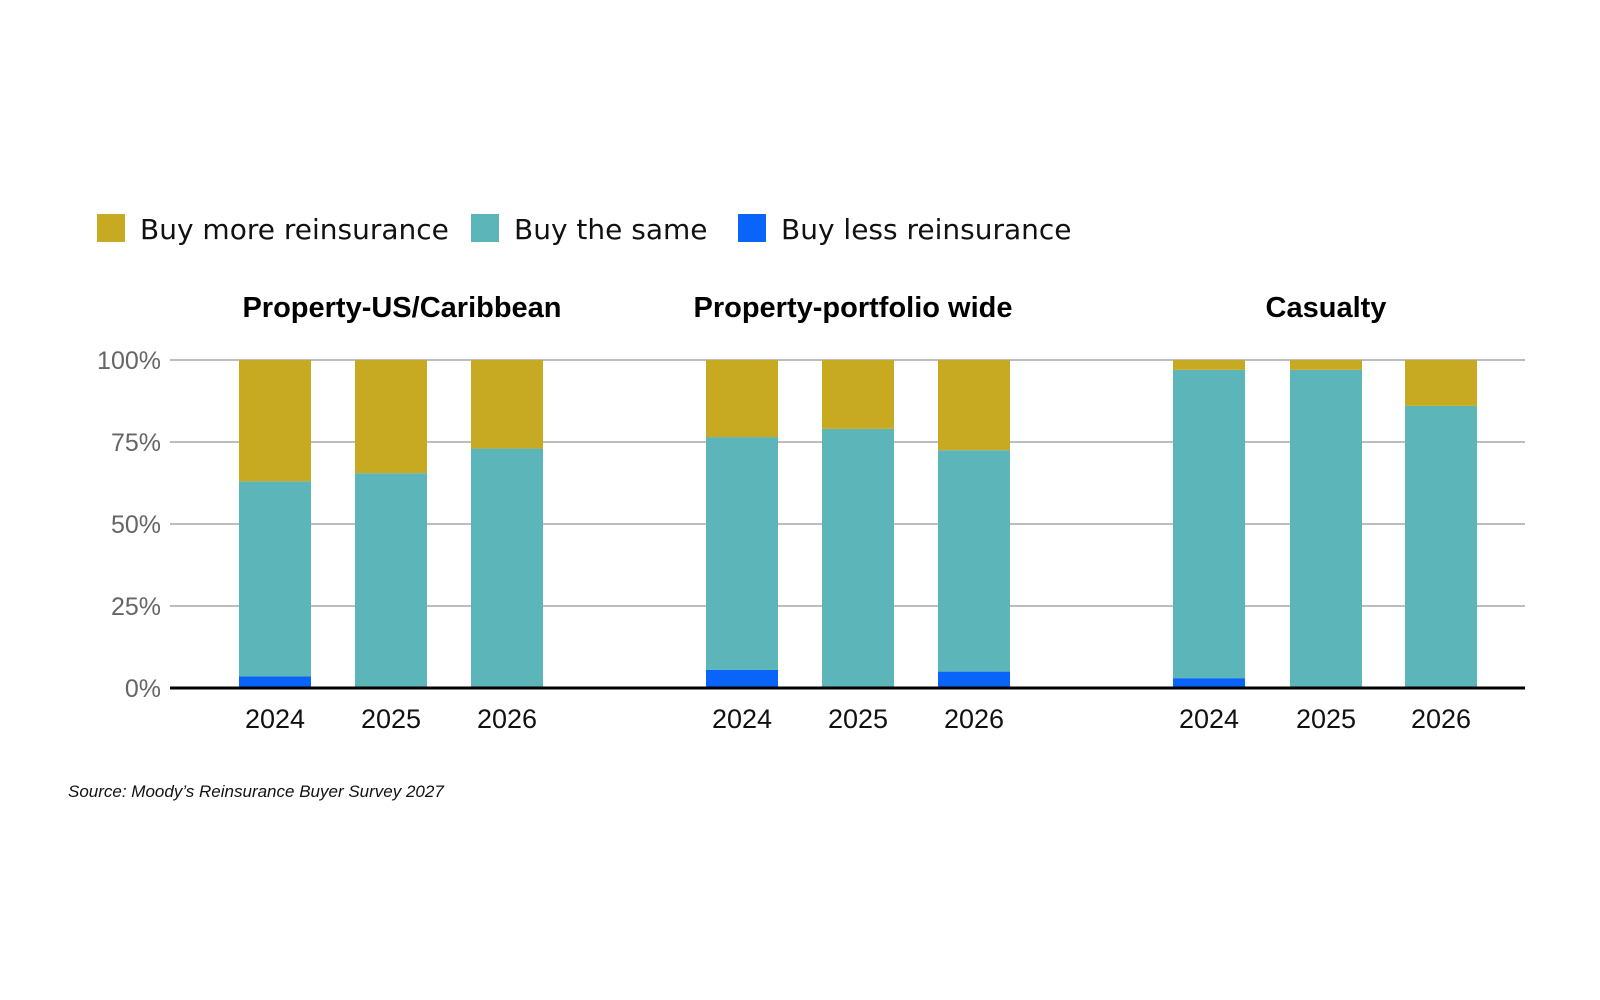  Describe the element at coordinates (136, 607) in the screenshot. I see `y-tick-label: 25%` at that location.